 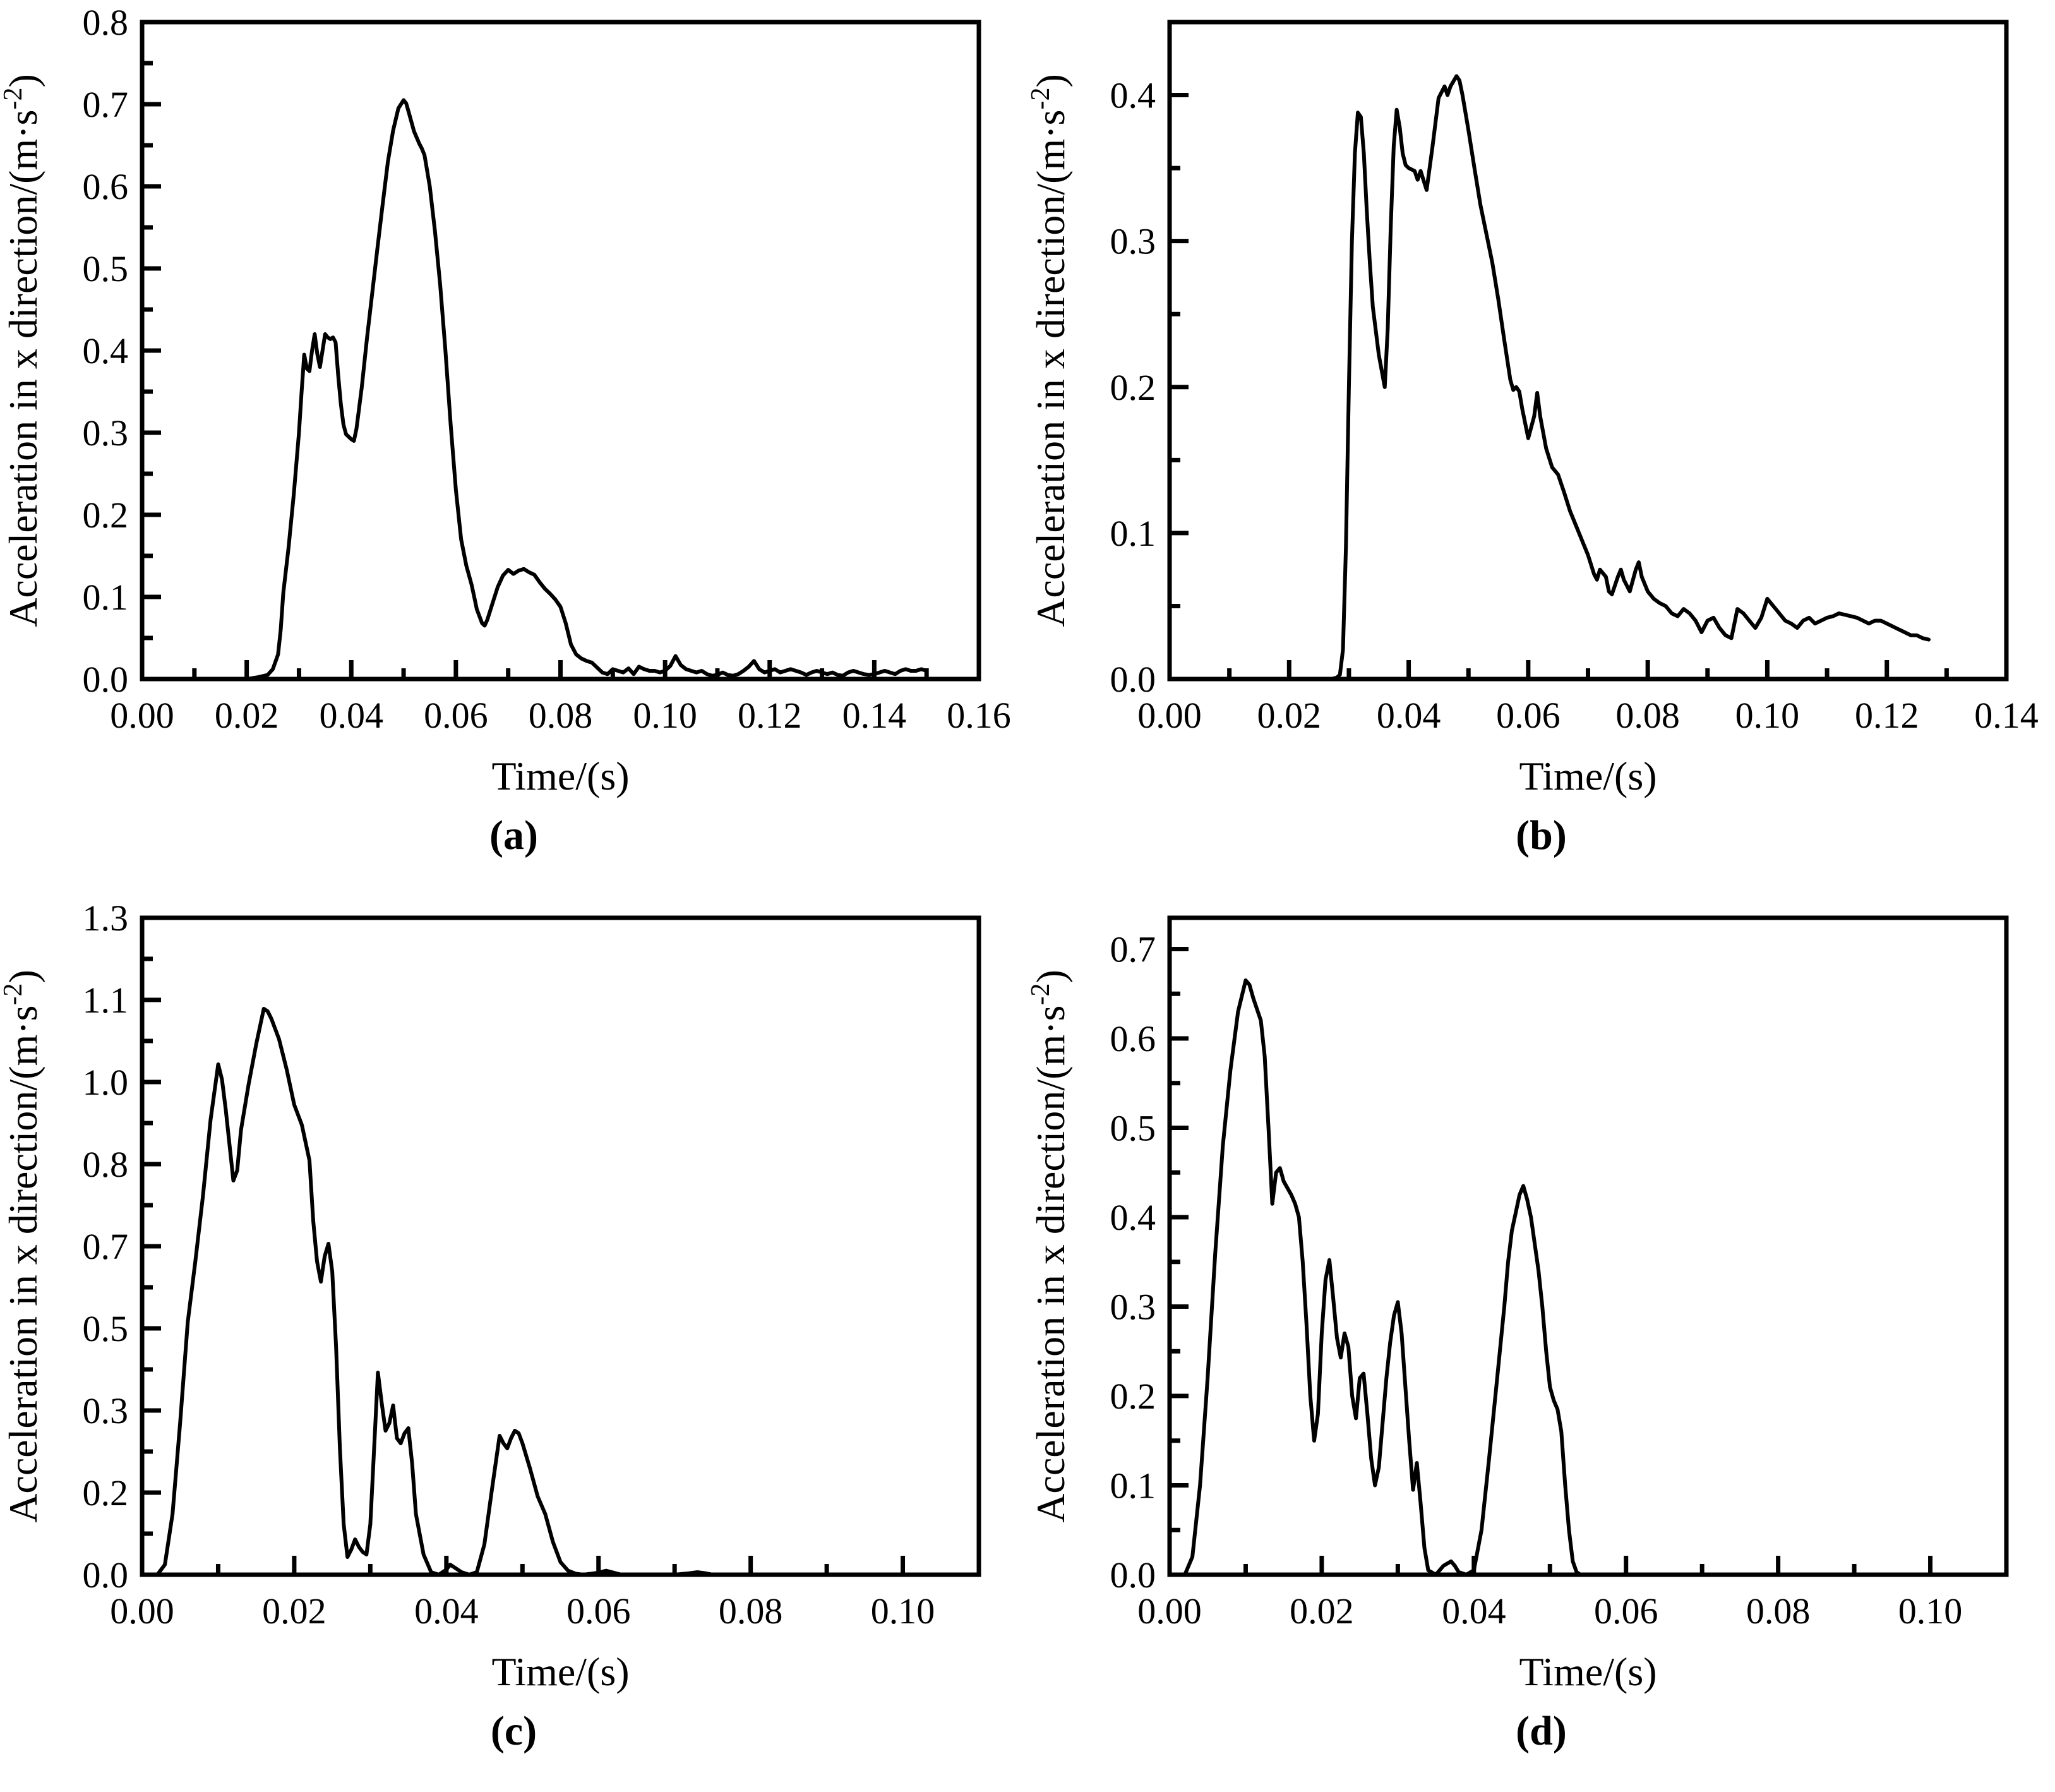 I want to click on x-tick-label: 0.16, so click(x=979, y=715).